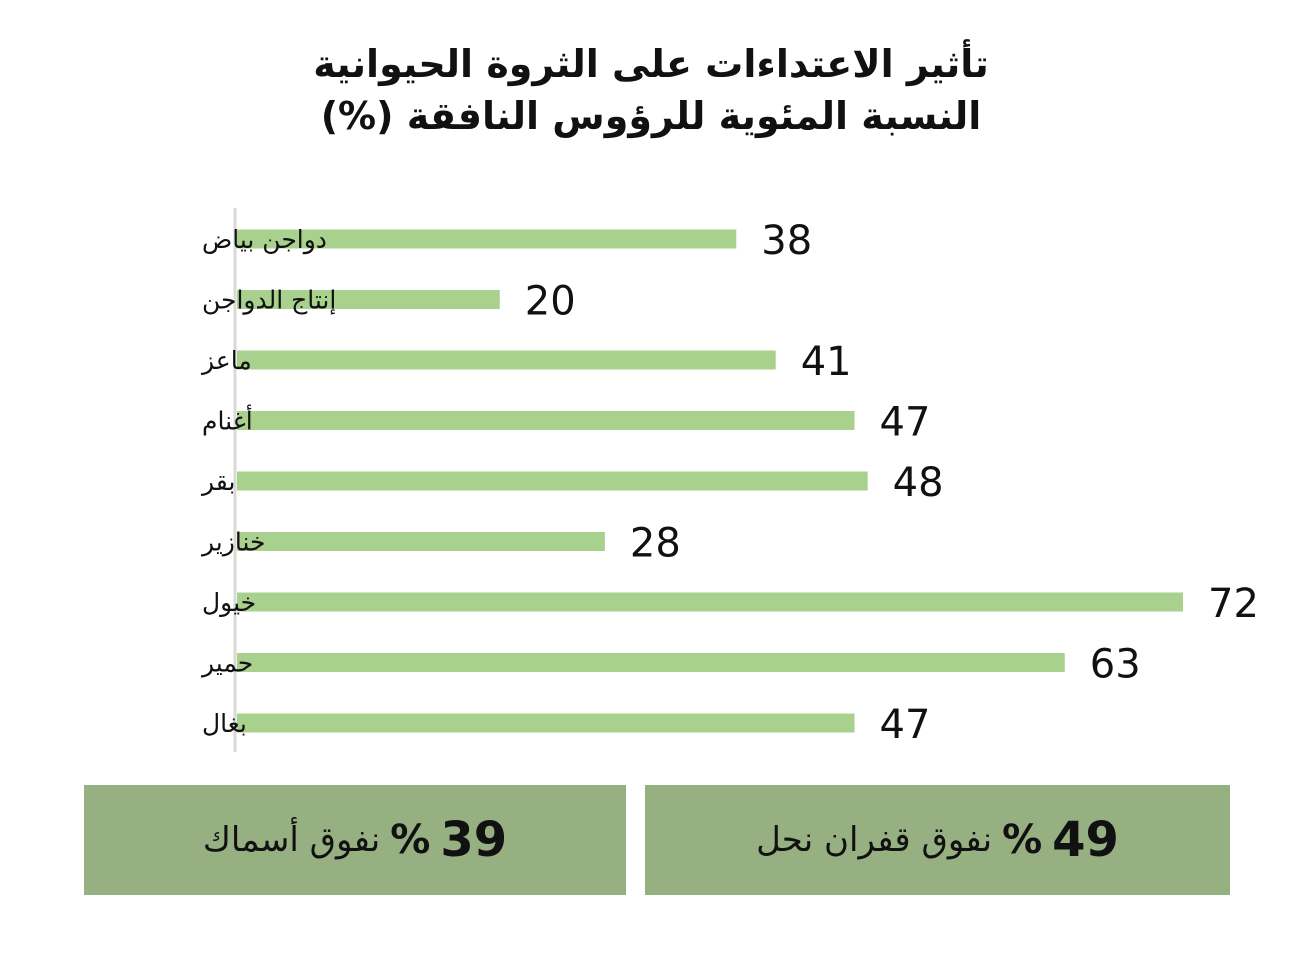 This screenshot has width=1302, height=964. Describe the element at coordinates (651, 64) in the screenshot. I see `chart-title: تأثير الاعتداءات على الثروة الحيوانية` at that location.